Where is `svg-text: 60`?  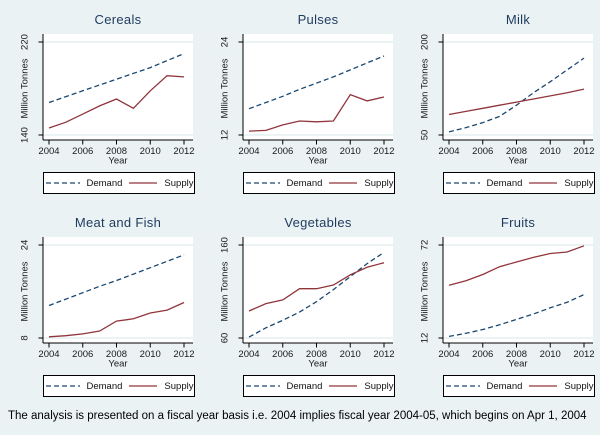 svg-text: 60 is located at coordinates (225, 338).